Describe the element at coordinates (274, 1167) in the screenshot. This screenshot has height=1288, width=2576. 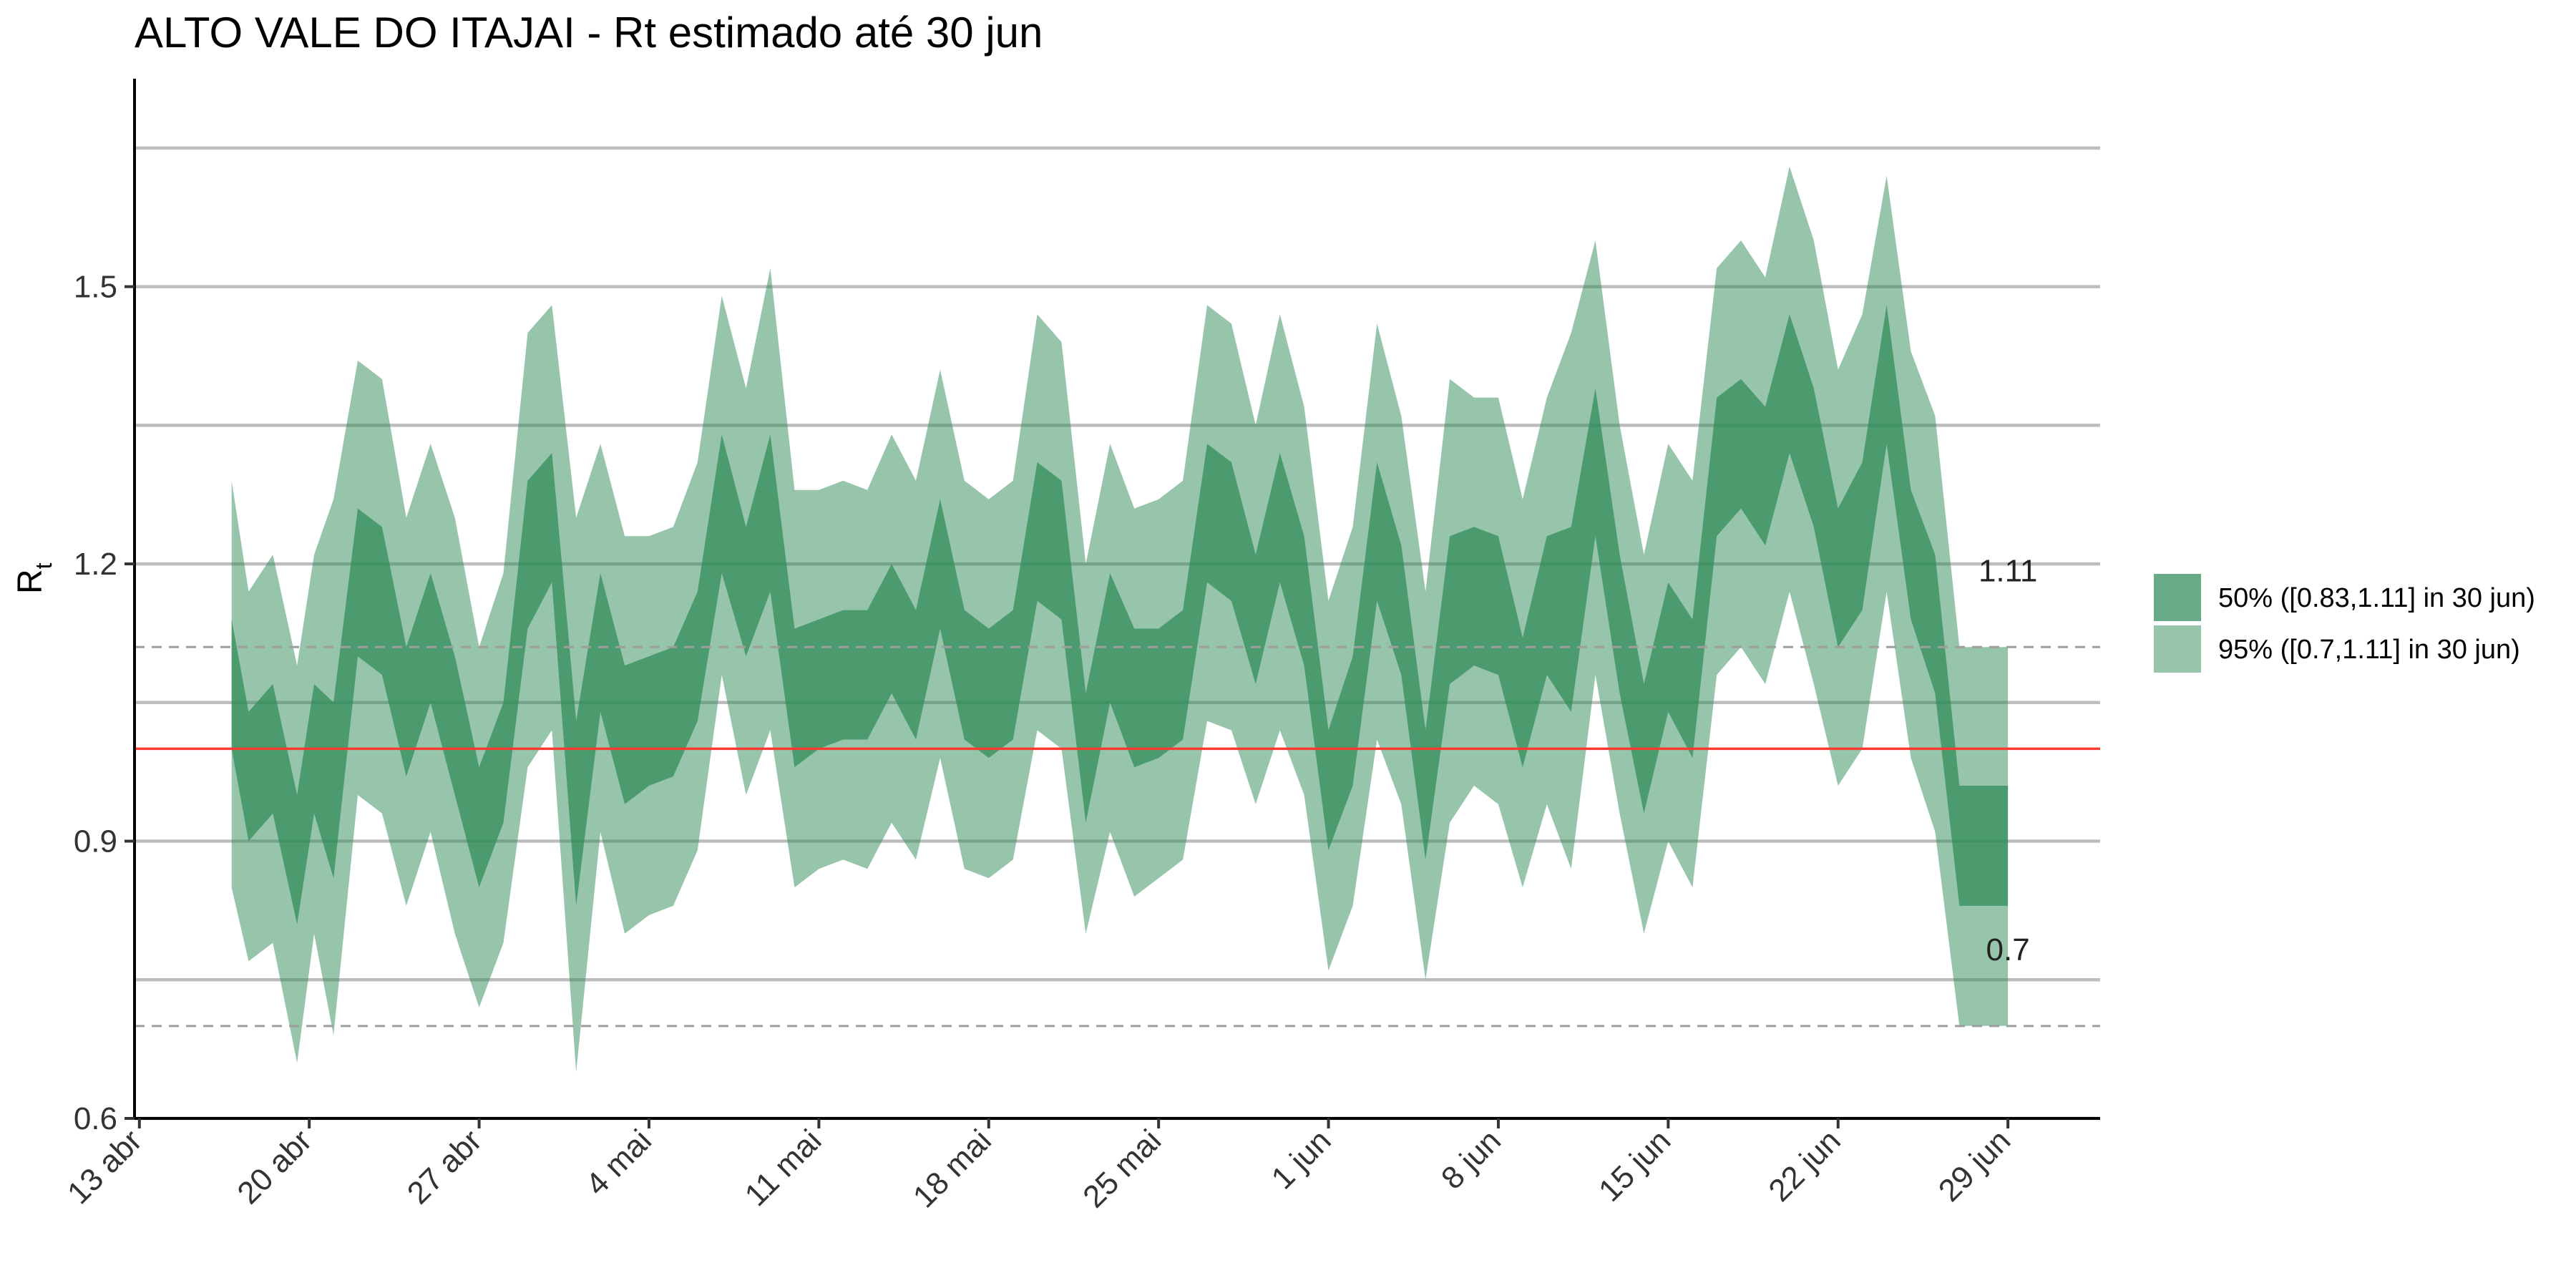
I see `x-tick-label: 20 abr` at that location.